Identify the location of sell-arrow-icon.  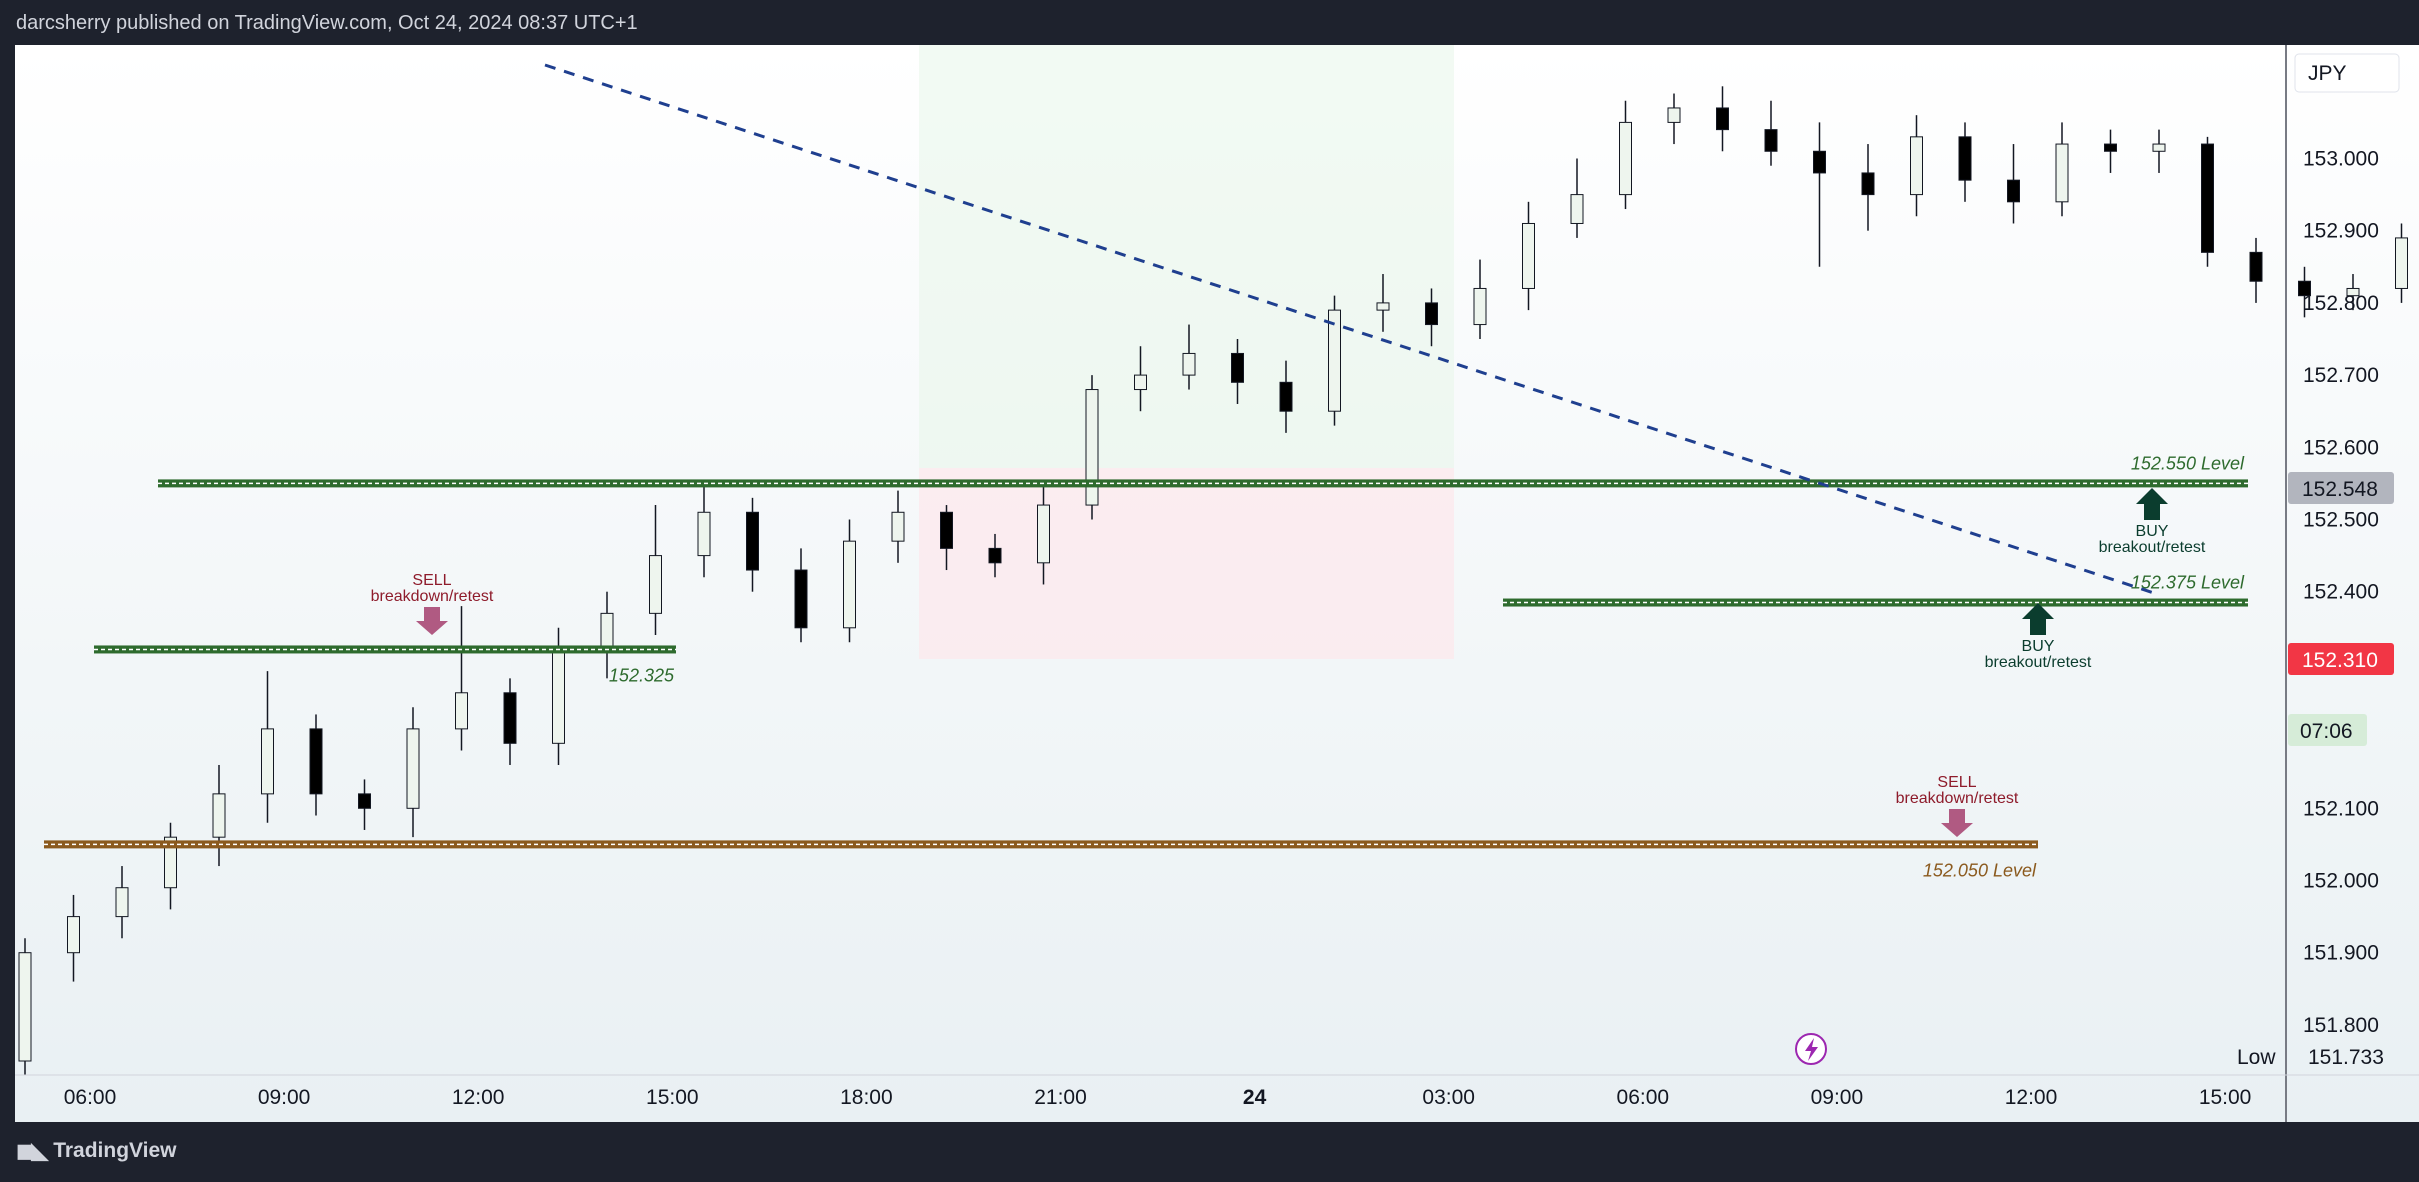
(1957, 823).